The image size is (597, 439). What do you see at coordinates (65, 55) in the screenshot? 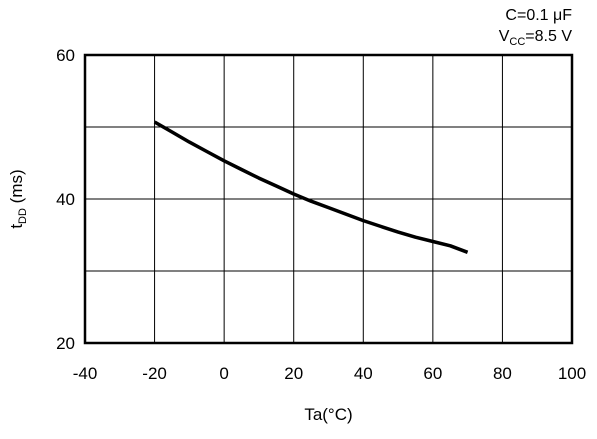
I see `y-tick-label: 60` at bounding box center [65, 55].